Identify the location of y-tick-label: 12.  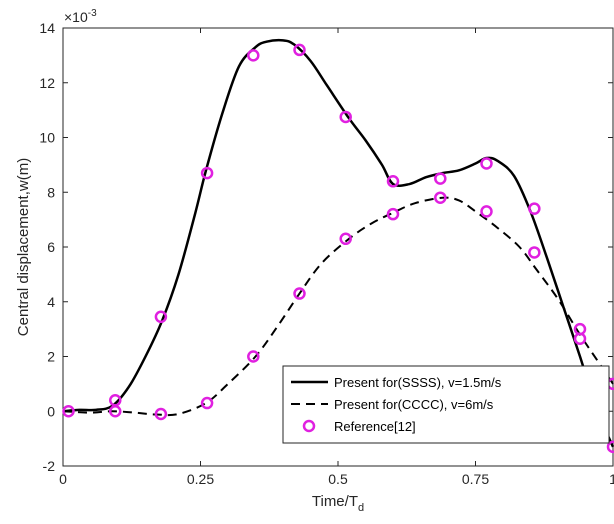
(47, 83).